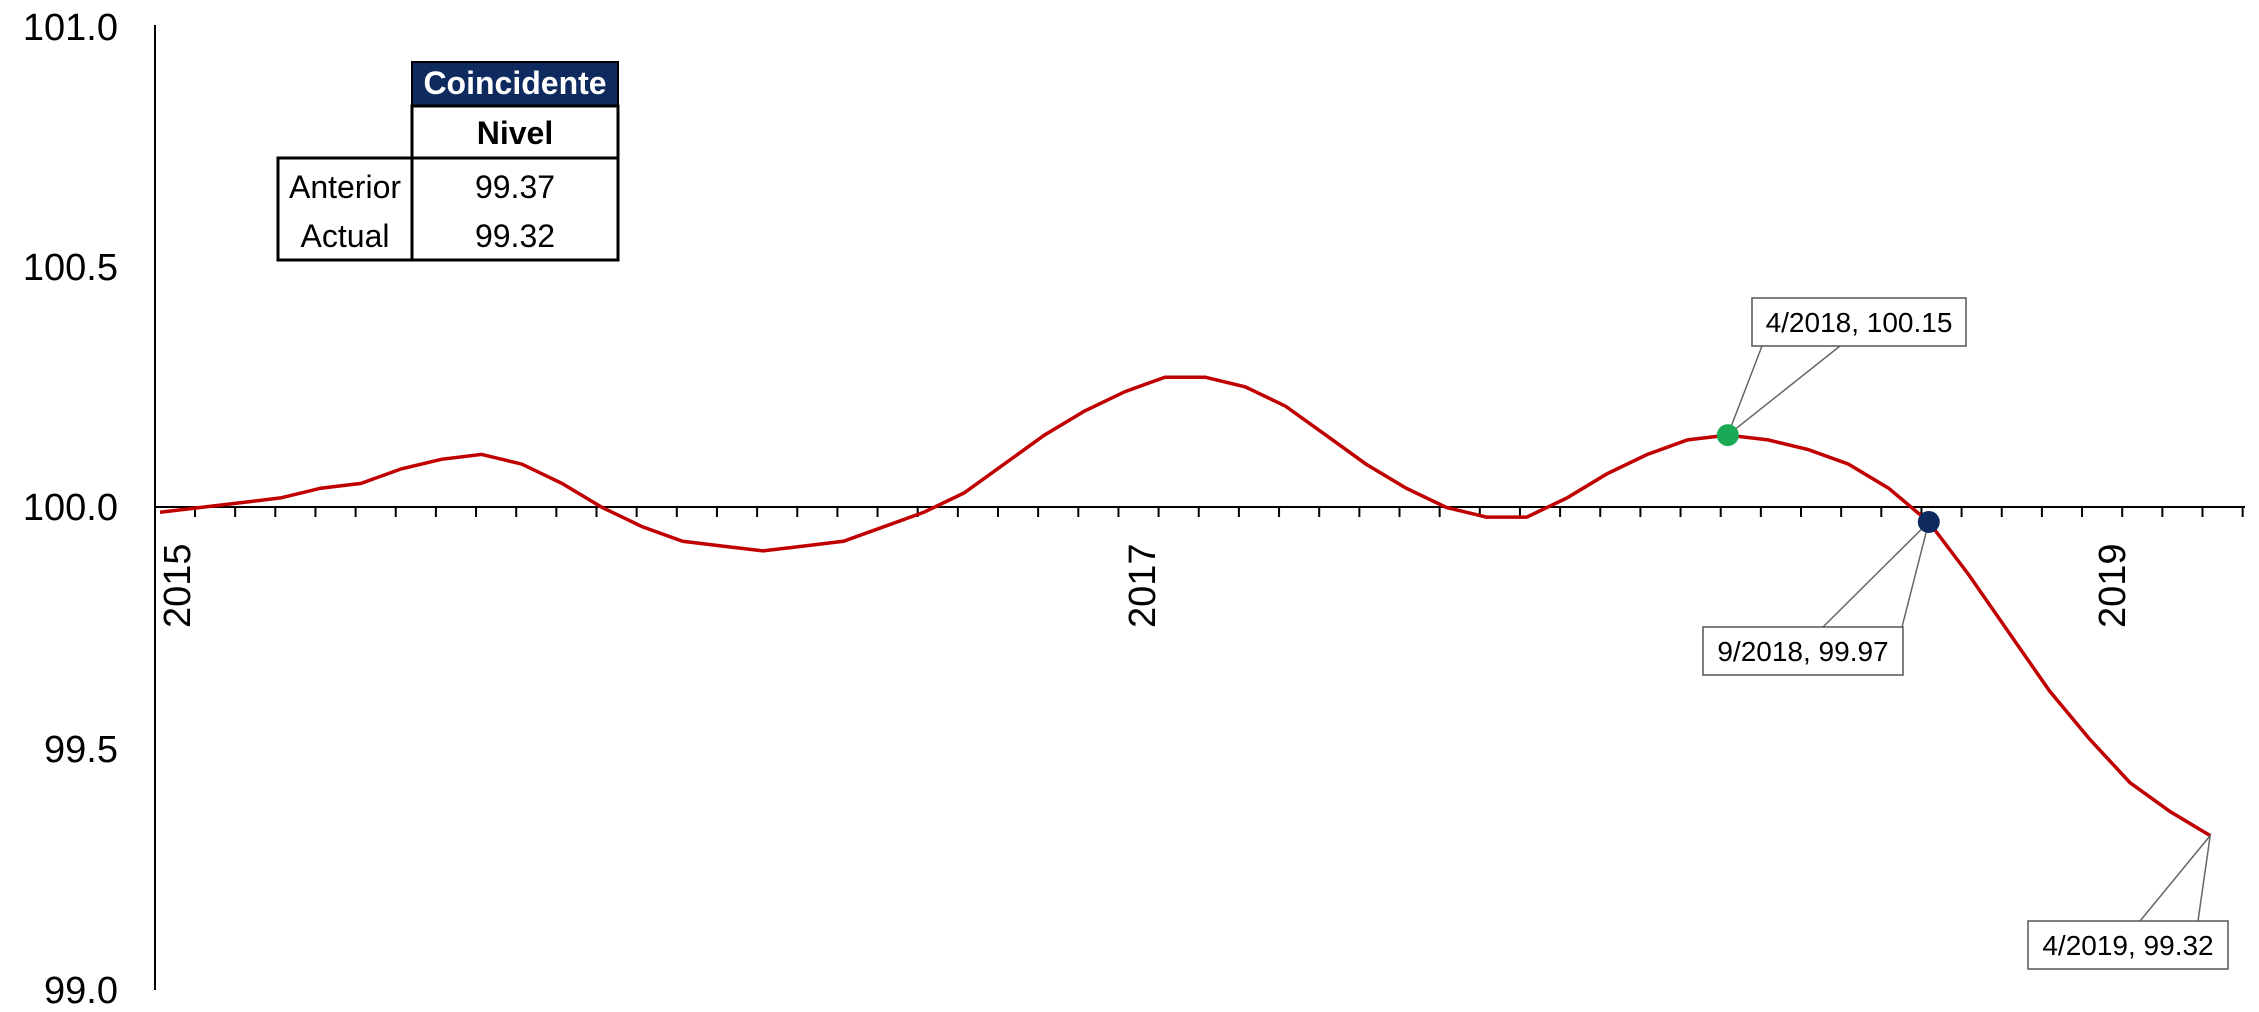 Image resolution: width=2259 pixels, height=1012 pixels. I want to click on table-header-cell, so click(515, 84).